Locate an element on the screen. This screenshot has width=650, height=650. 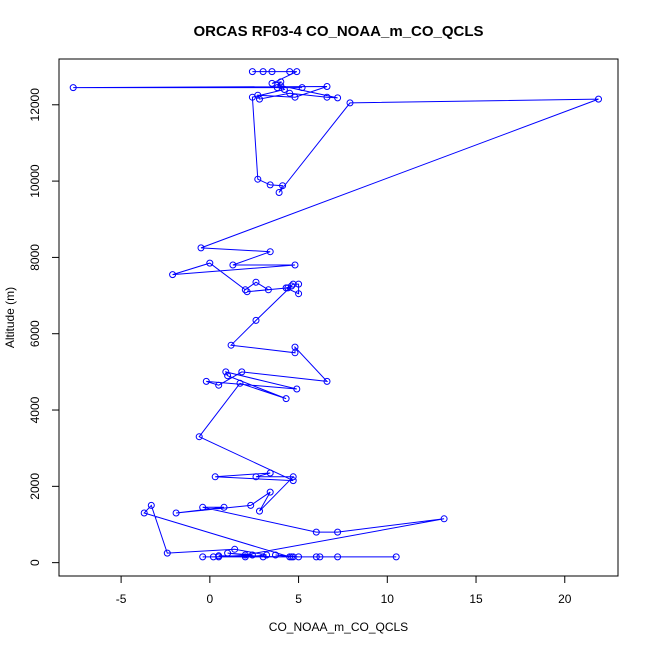
y-tick-label: 2000 is located at coordinates (35, 486).